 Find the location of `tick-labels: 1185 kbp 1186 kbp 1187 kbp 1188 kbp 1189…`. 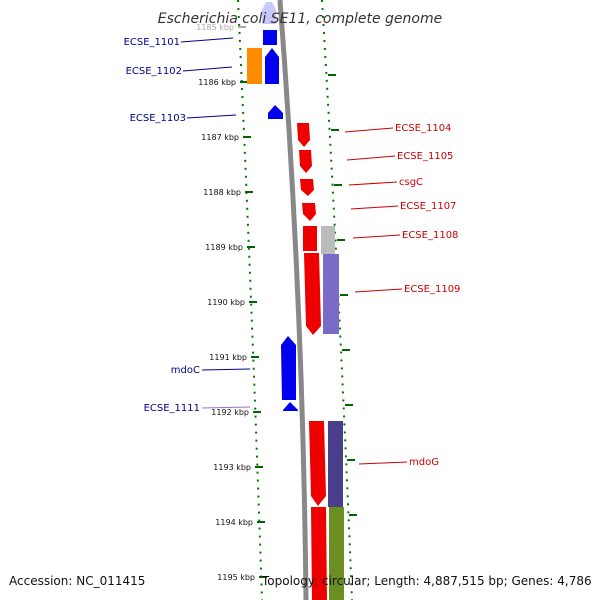

tick-labels: 1185 kbp 1186 kbp 1187 kbp 1188 kbp 1189… is located at coordinates (225, 302).